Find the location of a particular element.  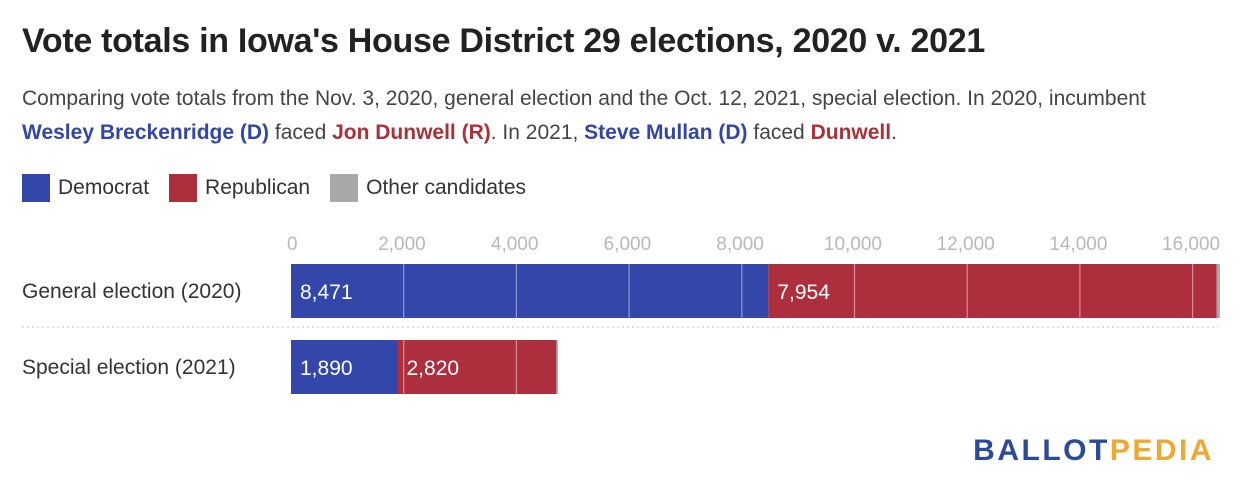

data-label: 7,954 is located at coordinates (803, 292).